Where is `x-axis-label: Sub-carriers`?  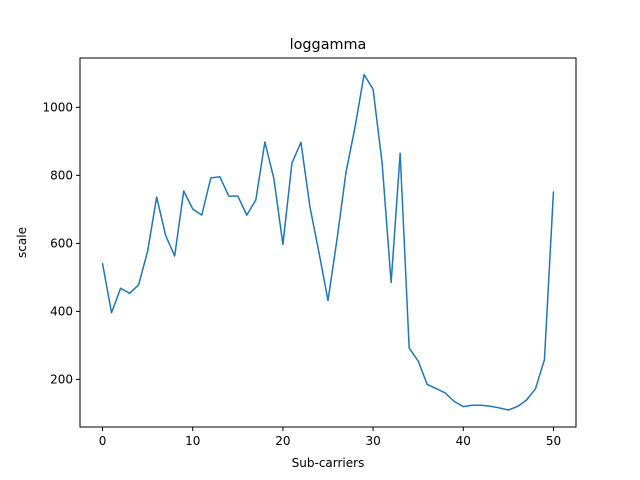 x-axis-label: Sub-carriers is located at coordinates (328, 463).